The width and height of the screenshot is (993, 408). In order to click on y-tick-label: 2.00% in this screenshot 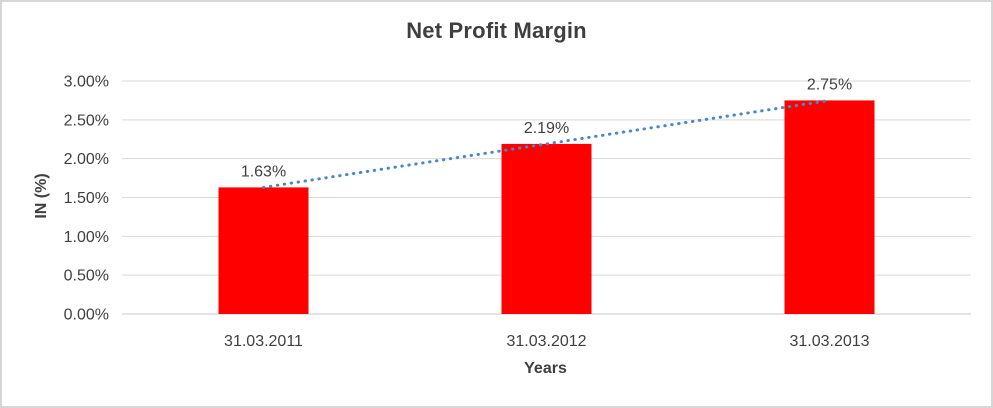, I will do `click(86, 159)`.